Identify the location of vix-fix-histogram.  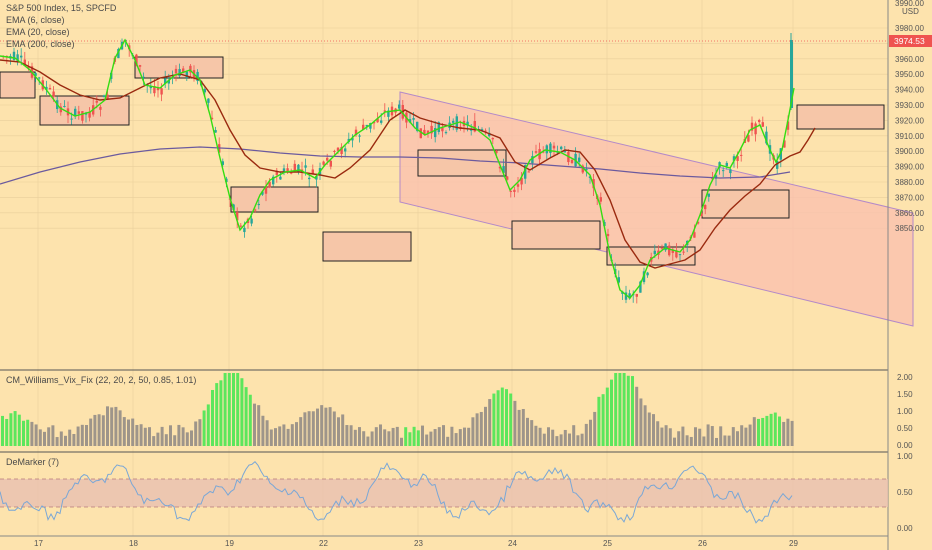
(397, 409).